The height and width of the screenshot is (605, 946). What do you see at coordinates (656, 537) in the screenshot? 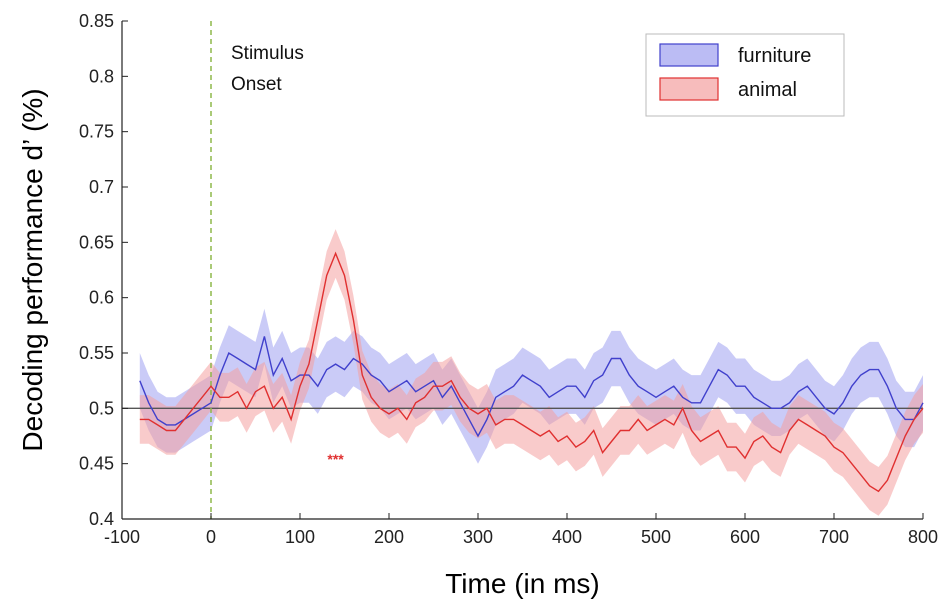
I see `x-tick-label: 500` at bounding box center [656, 537].